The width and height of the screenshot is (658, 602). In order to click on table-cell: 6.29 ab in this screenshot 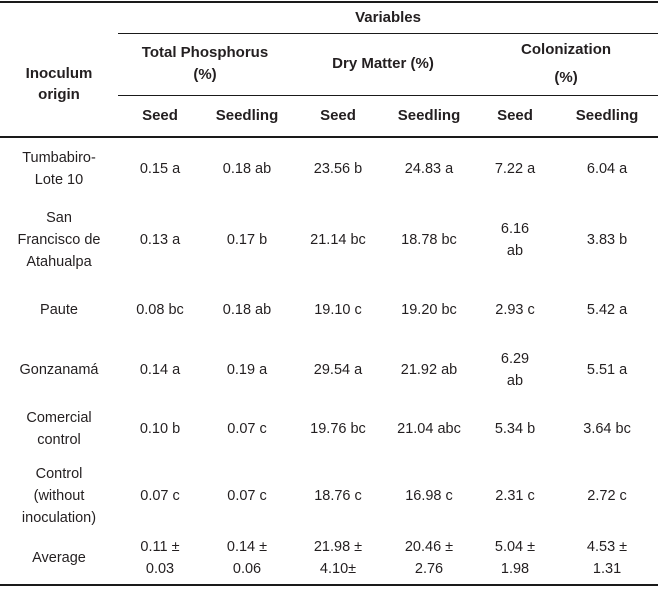, I will do `click(515, 370)`.